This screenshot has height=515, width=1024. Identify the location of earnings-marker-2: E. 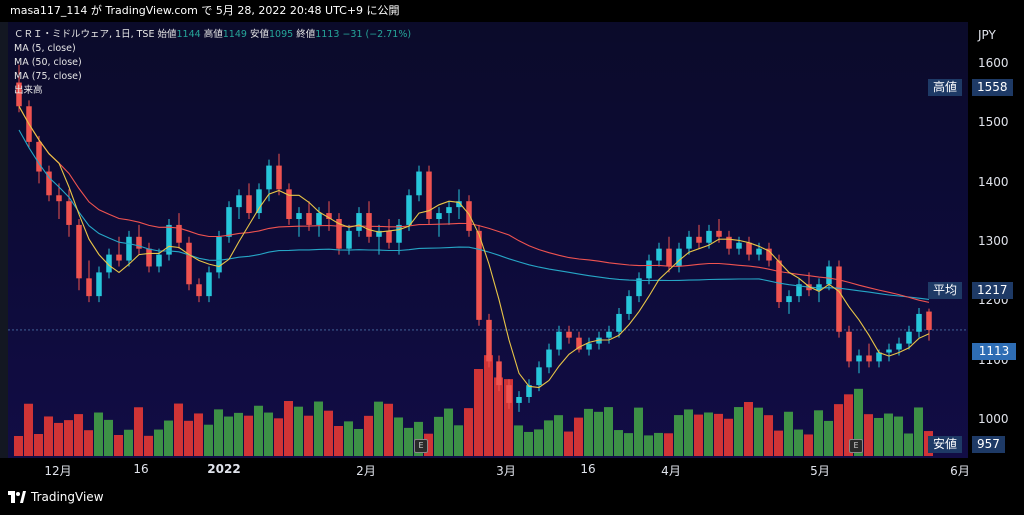
(856, 446).